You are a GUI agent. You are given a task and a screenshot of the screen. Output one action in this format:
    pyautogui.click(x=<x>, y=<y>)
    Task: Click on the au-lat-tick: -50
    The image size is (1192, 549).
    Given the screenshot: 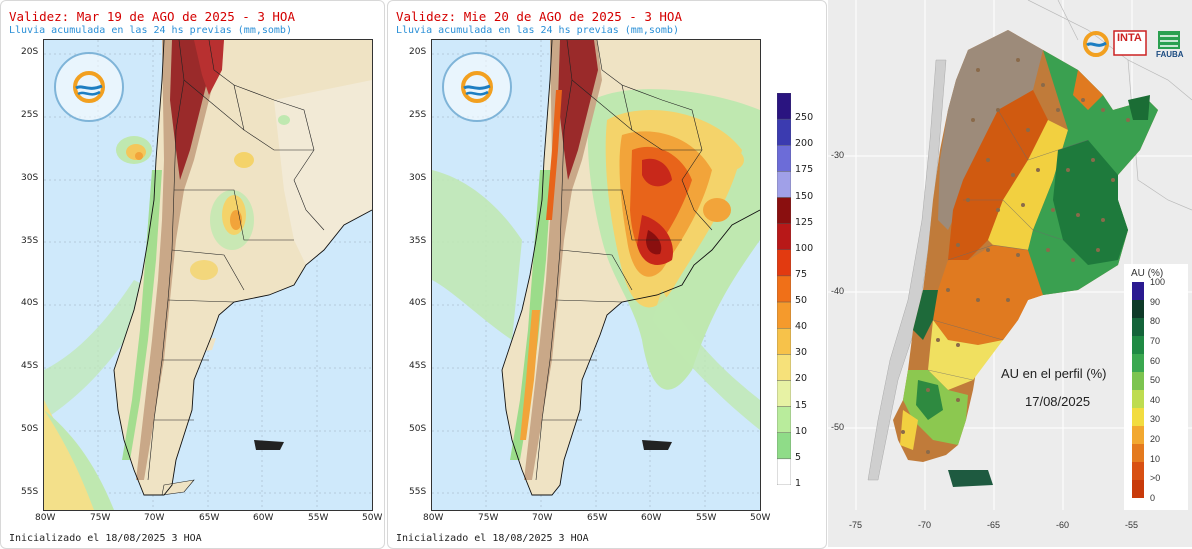 What is the action you would take?
    pyautogui.click(x=838, y=427)
    